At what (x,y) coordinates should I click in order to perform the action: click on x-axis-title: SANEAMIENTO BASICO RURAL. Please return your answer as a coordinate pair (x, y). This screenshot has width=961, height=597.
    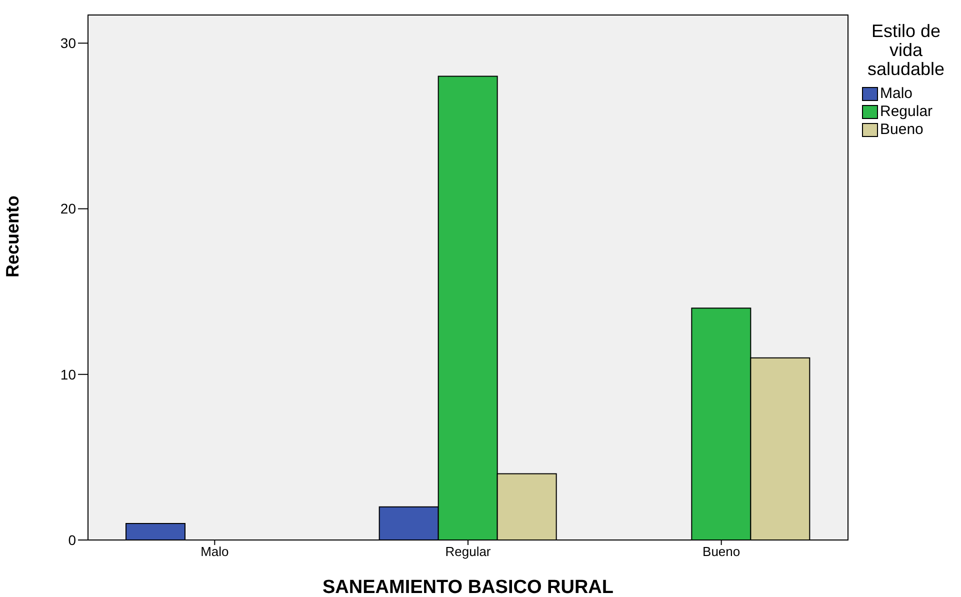
    Looking at the image, I should click on (468, 587).